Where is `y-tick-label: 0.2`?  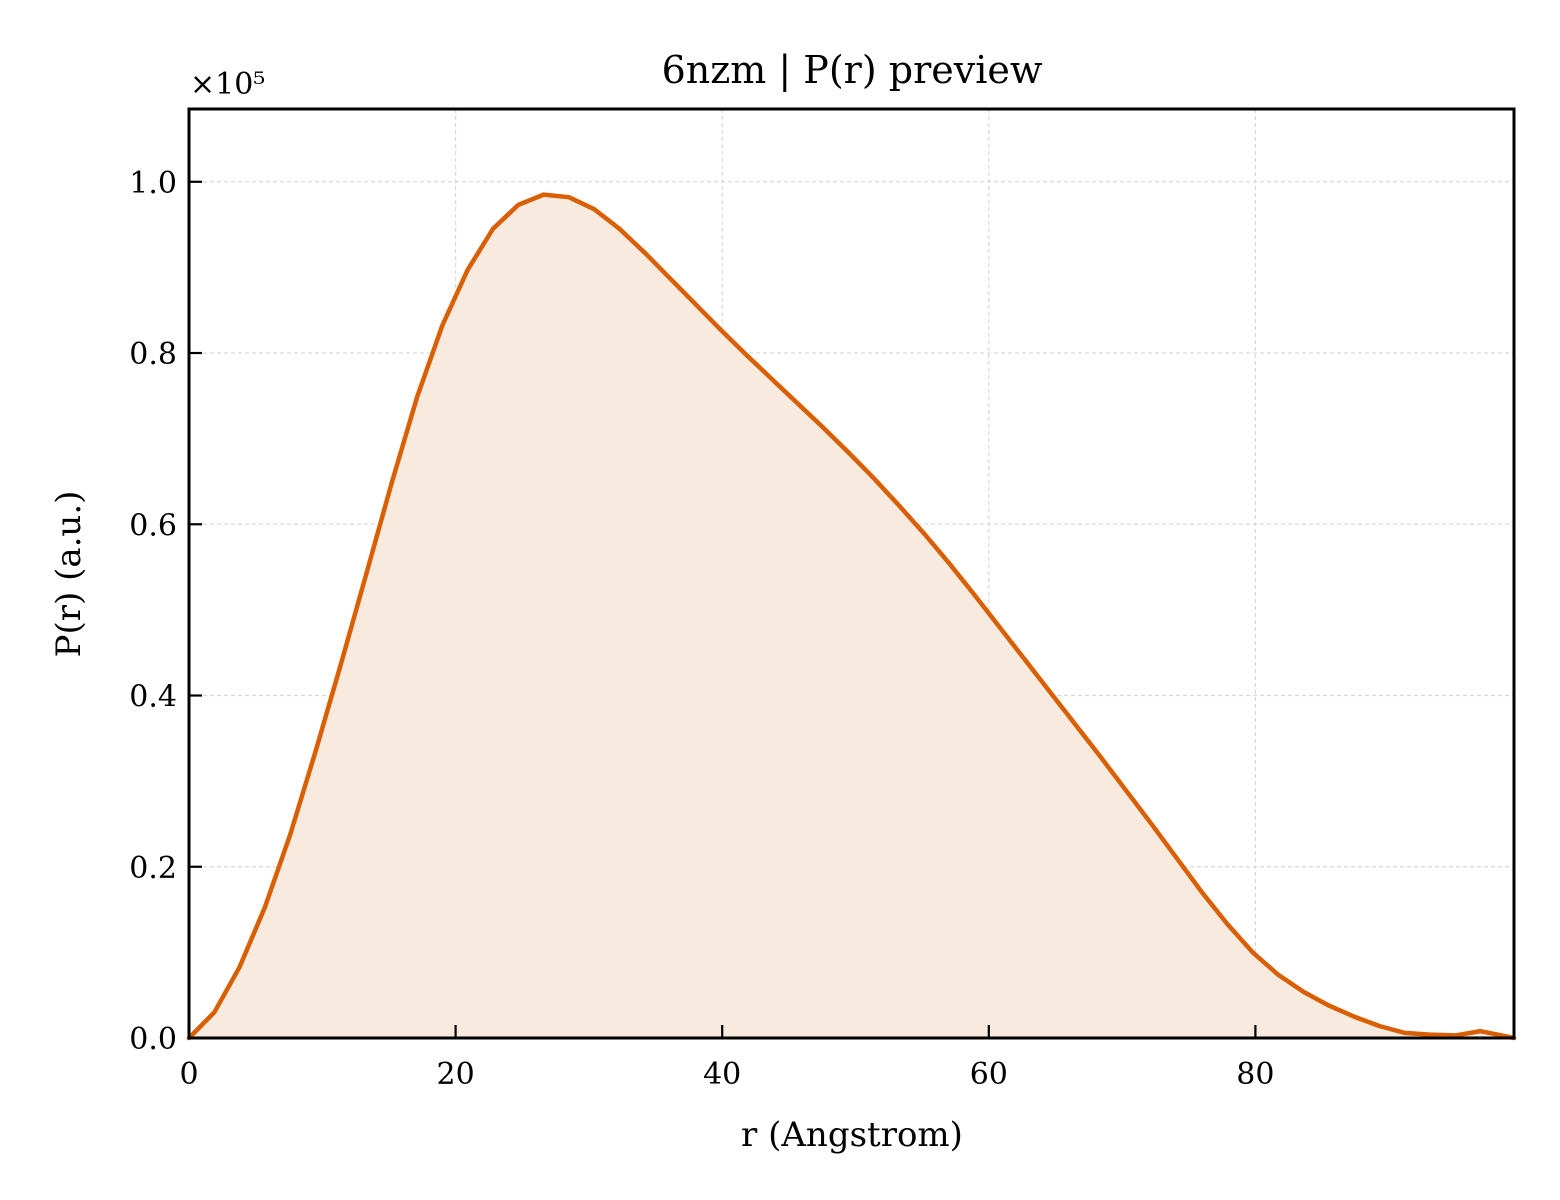
y-tick-label: 0.2 is located at coordinates (153, 868).